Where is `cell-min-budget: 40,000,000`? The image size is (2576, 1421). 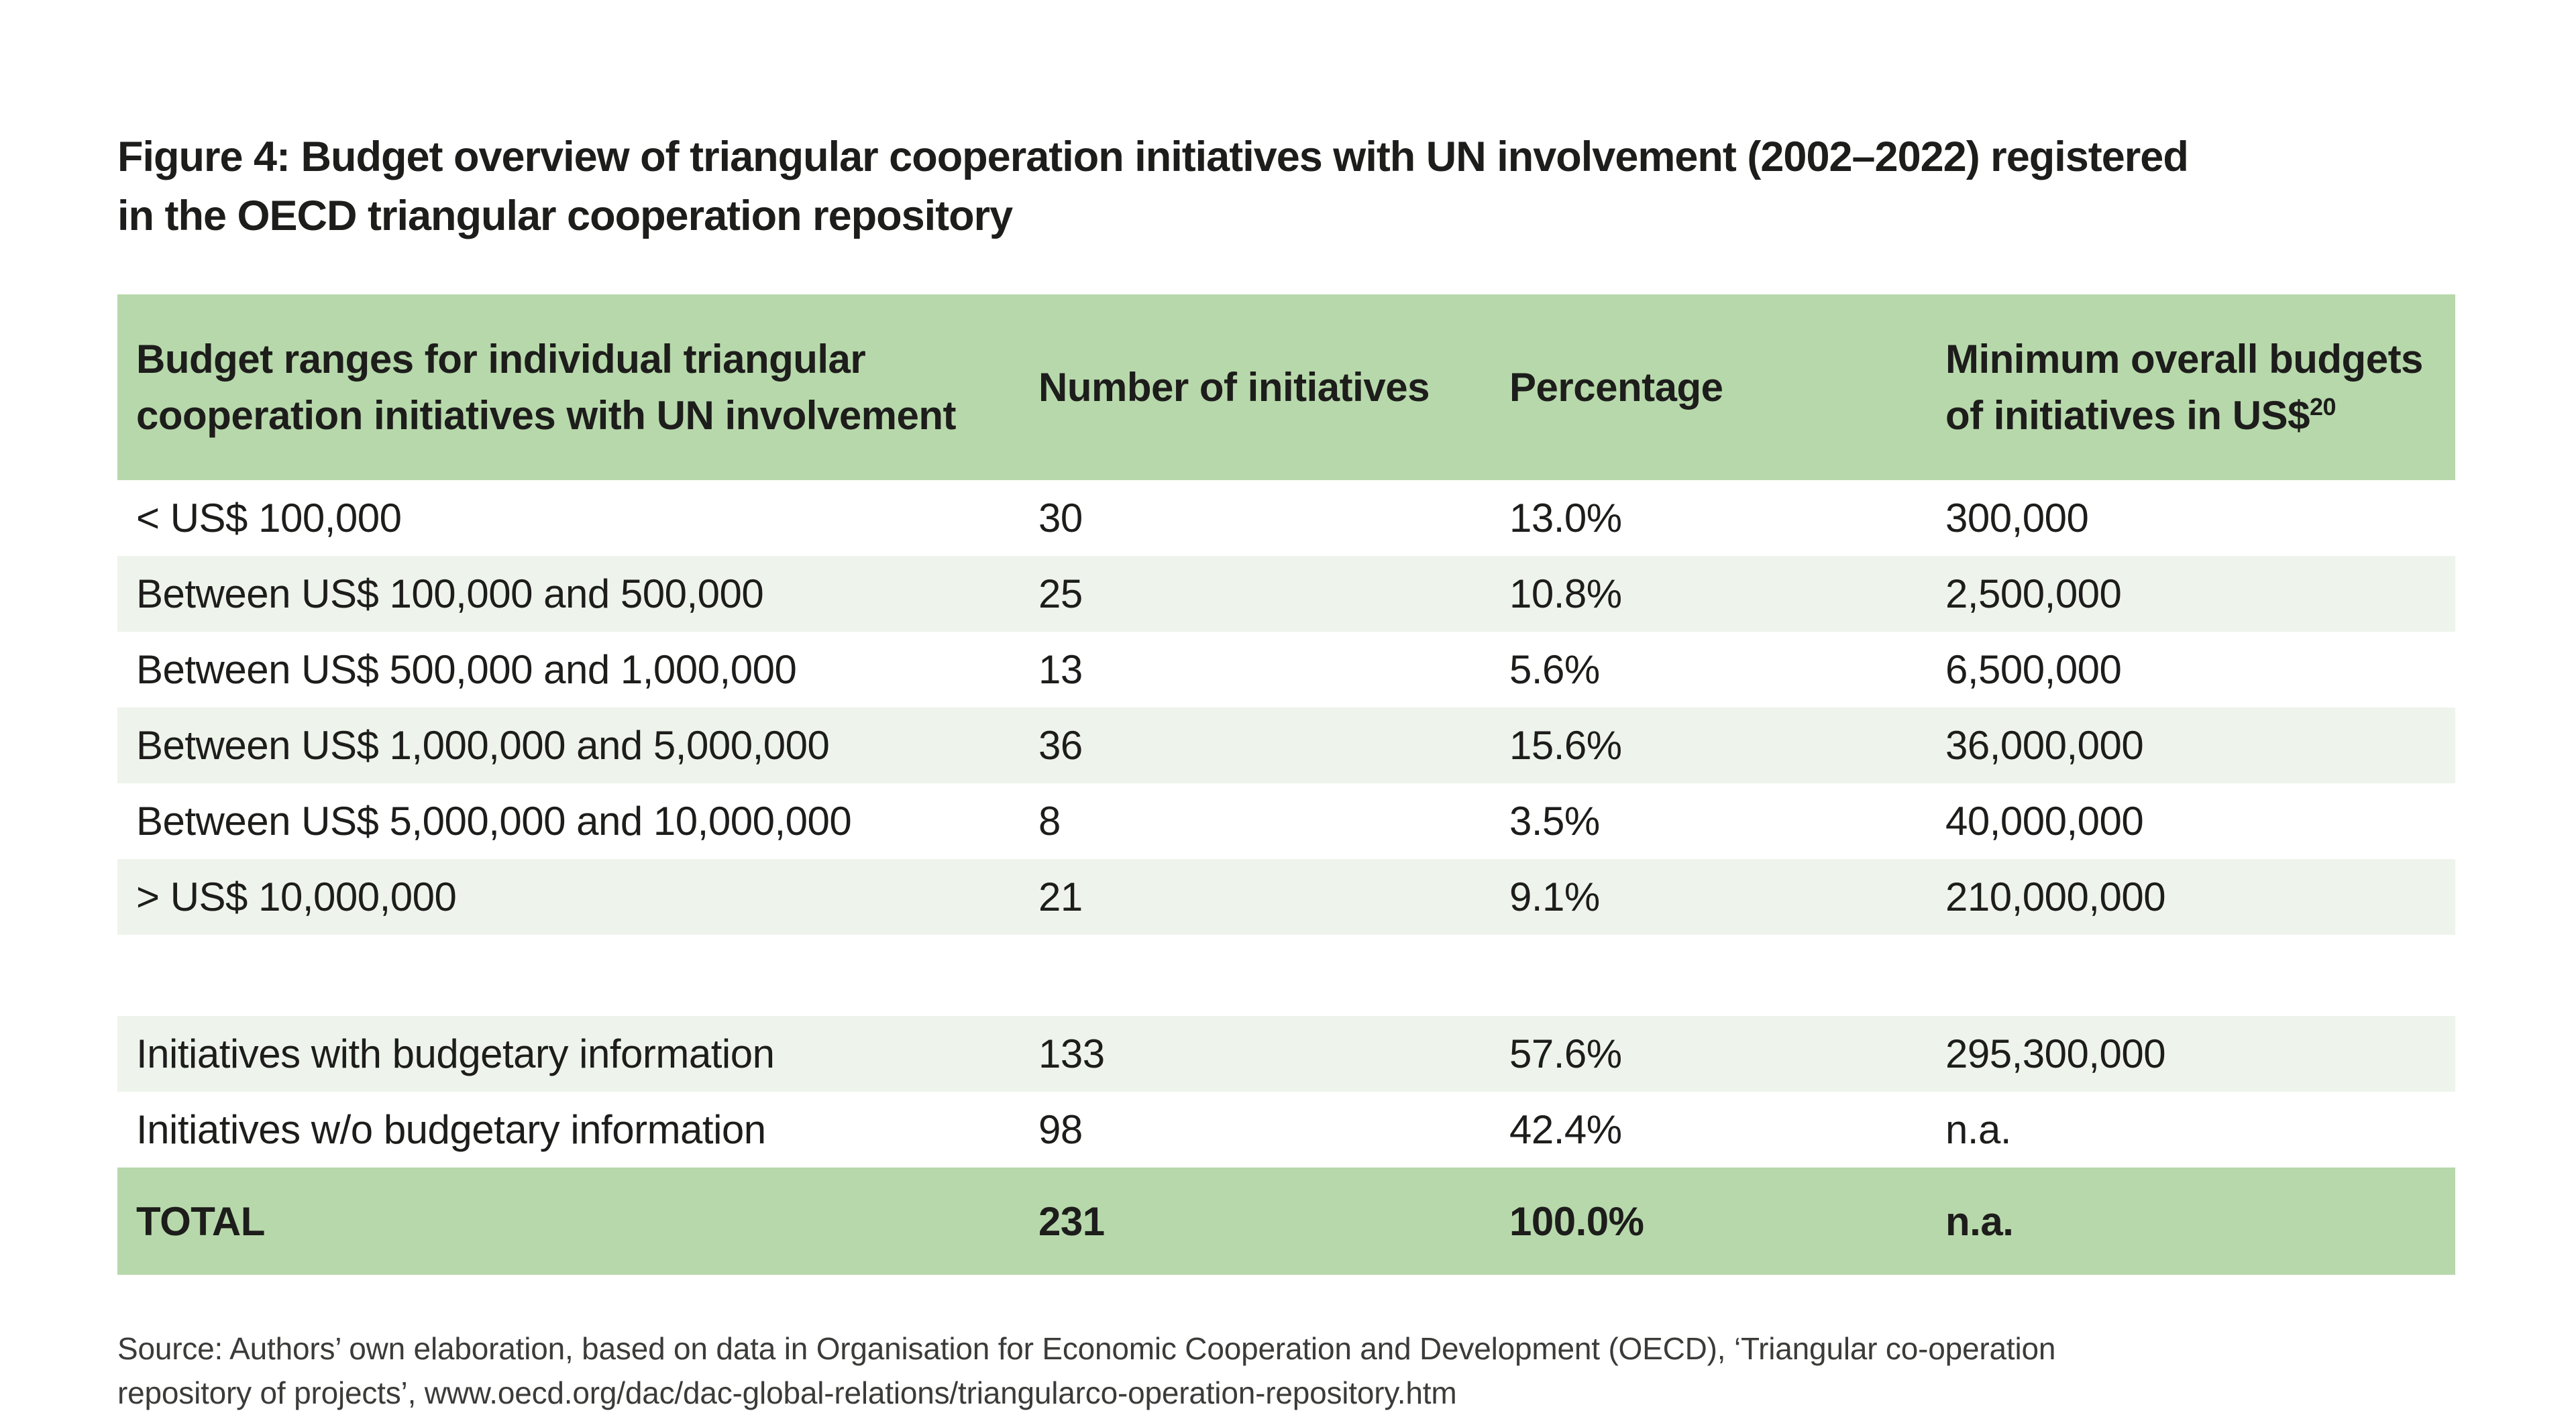 cell-min-budget: 40,000,000 is located at coordinates (2044, 821).